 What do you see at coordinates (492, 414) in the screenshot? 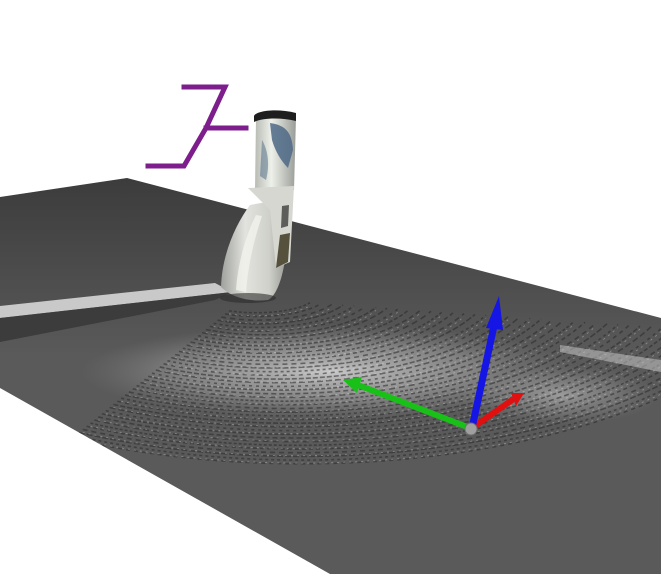
I see `x-axis-shaft` at bounding box center [492, 414].